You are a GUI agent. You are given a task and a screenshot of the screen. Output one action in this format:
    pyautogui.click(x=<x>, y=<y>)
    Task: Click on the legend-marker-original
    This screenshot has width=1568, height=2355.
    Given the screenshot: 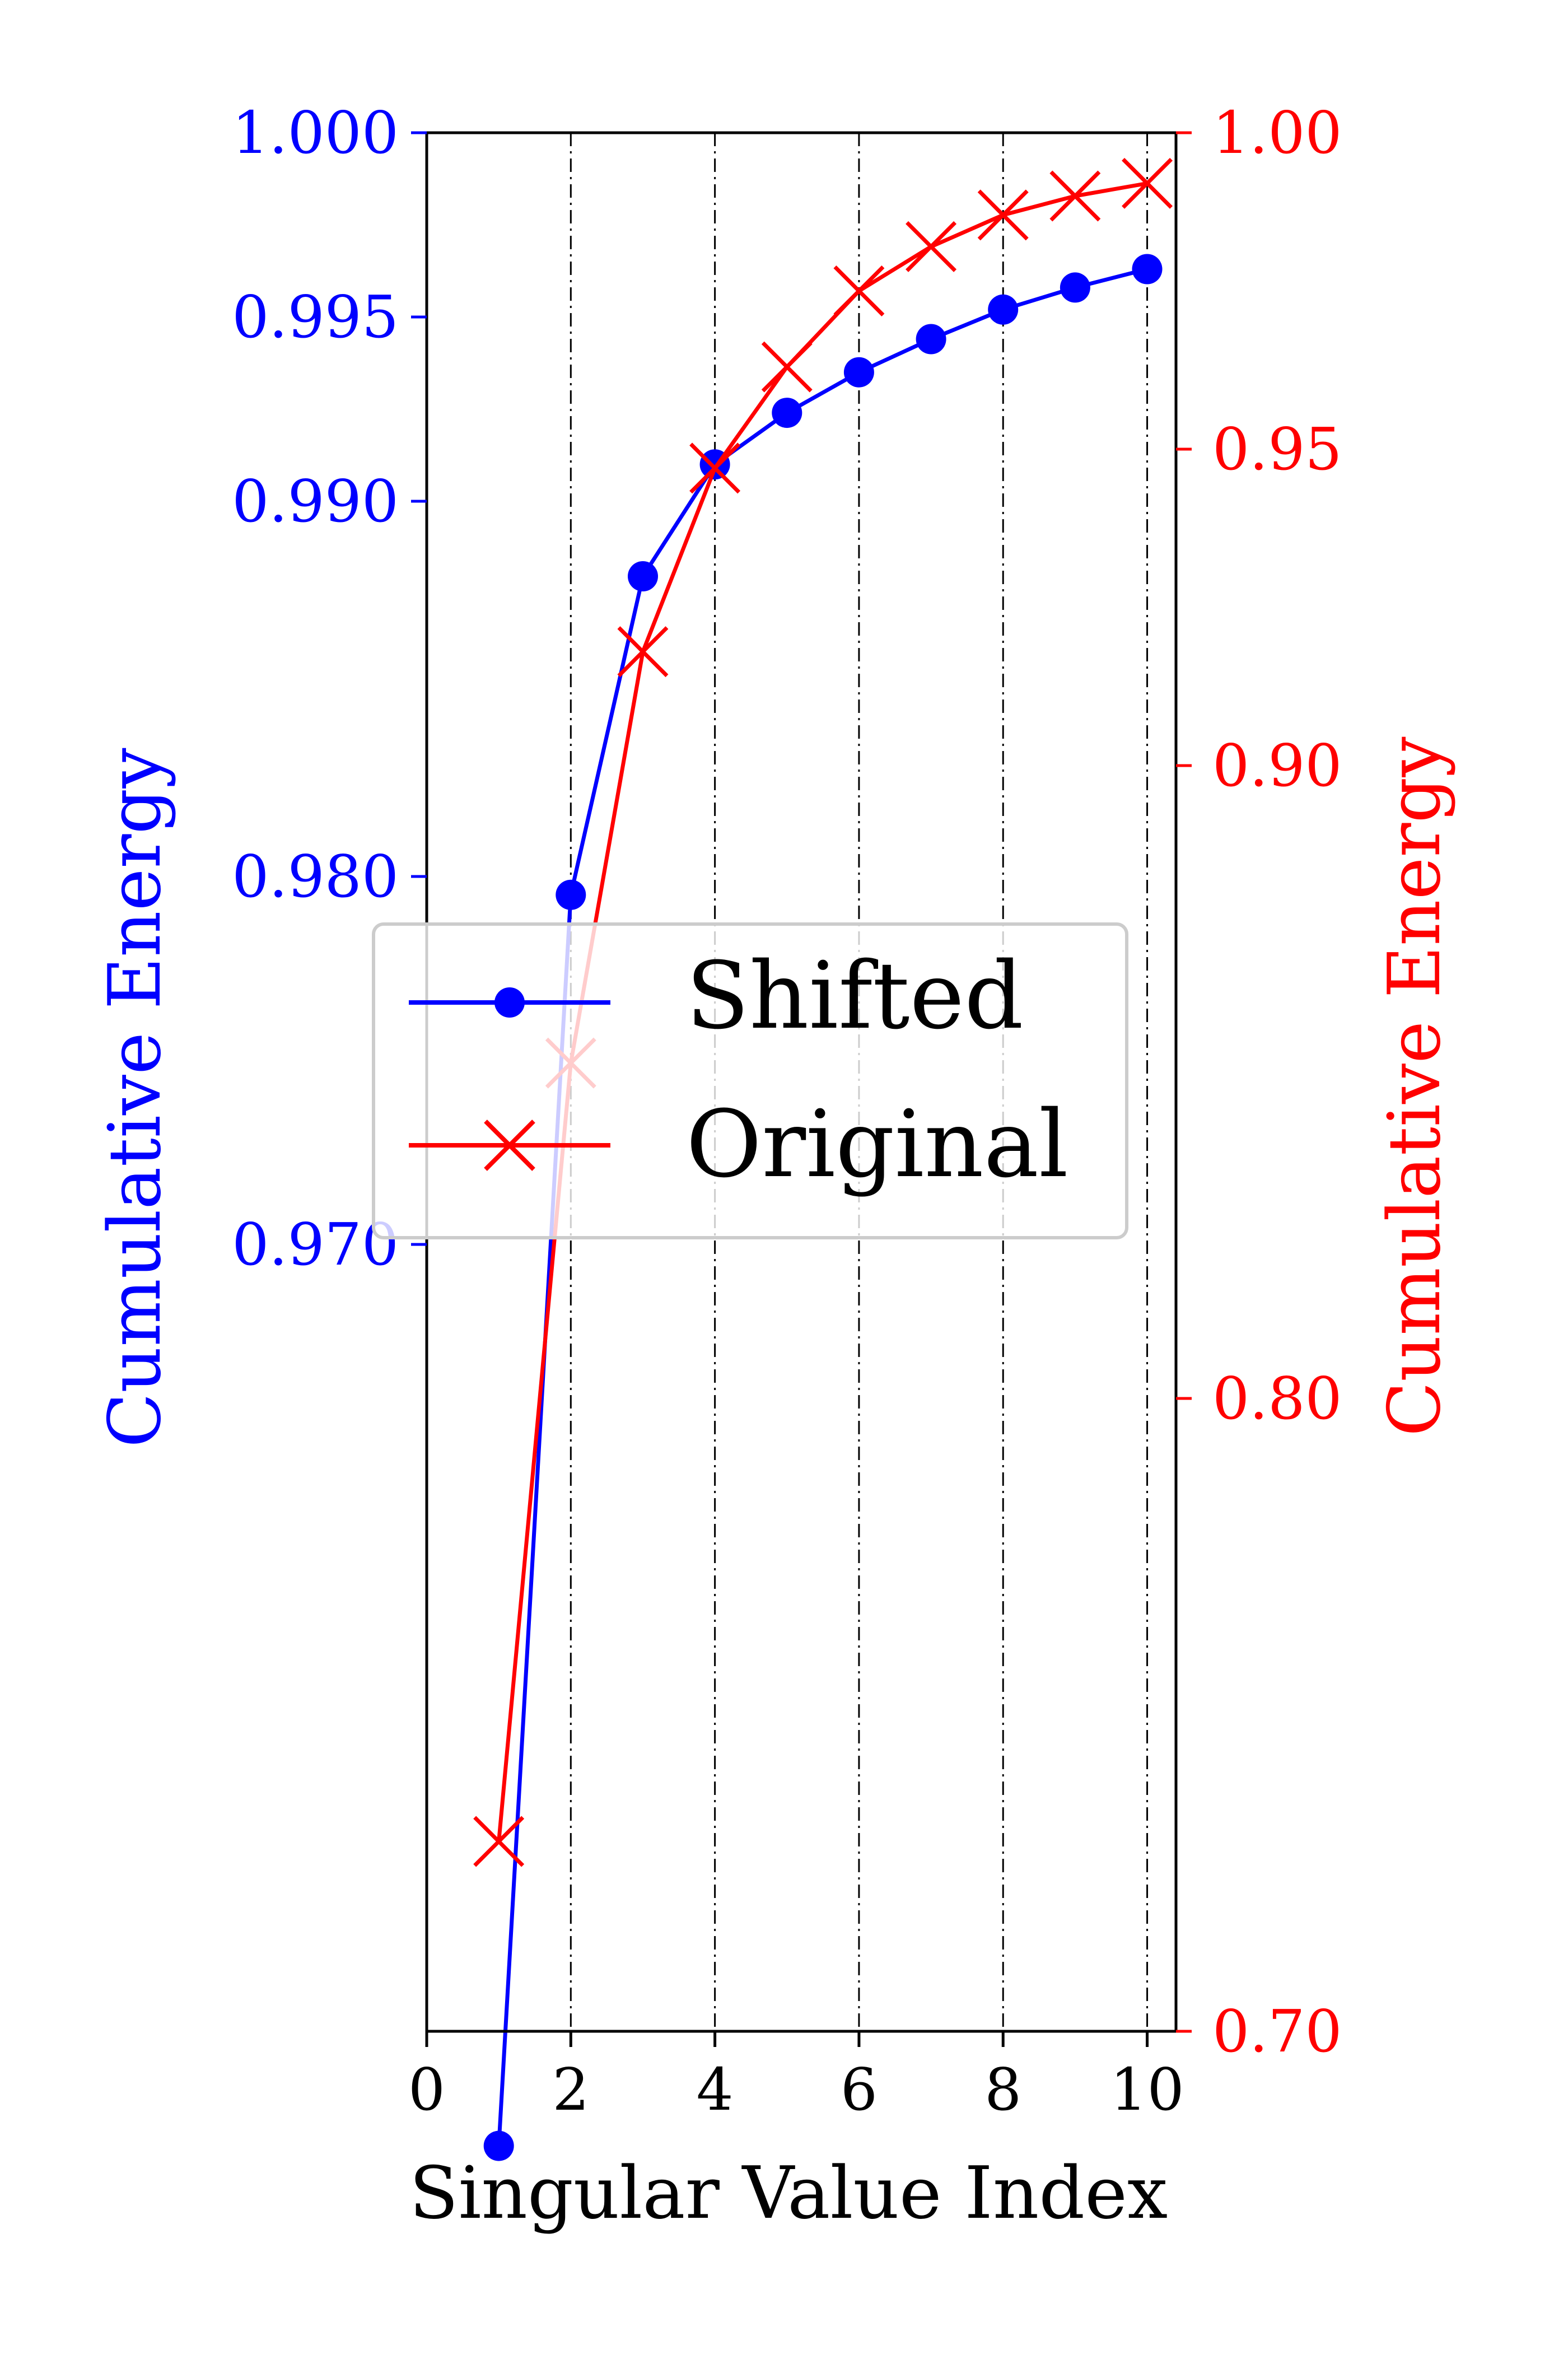 What is the action you would take?
    pyautogui.click(x=510, y=1146)
    